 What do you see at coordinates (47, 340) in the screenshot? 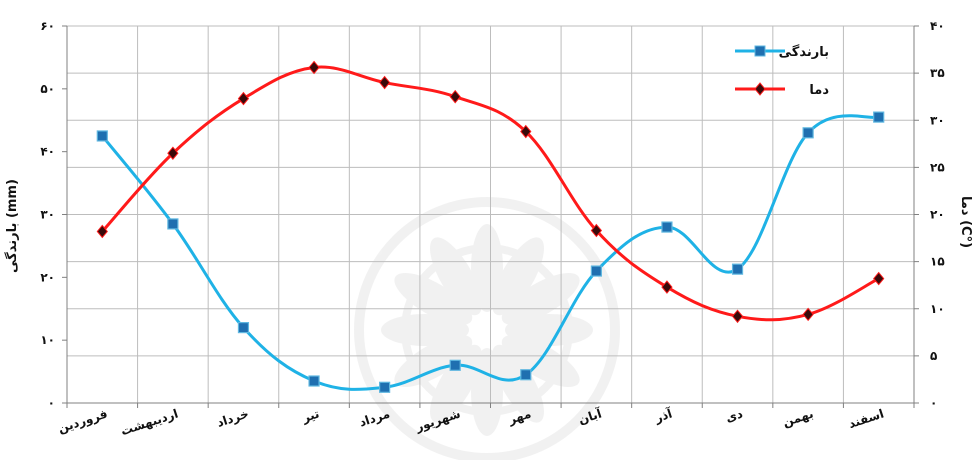
I see `left-tick-label: ۱۰` at bounding box center [47, 340].